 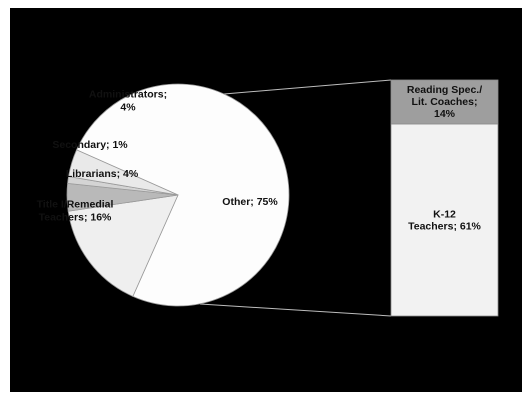 I want to click on bar-label-k-12-teachers: K-12 Teachers; 61%, so click(x=444, y=221).